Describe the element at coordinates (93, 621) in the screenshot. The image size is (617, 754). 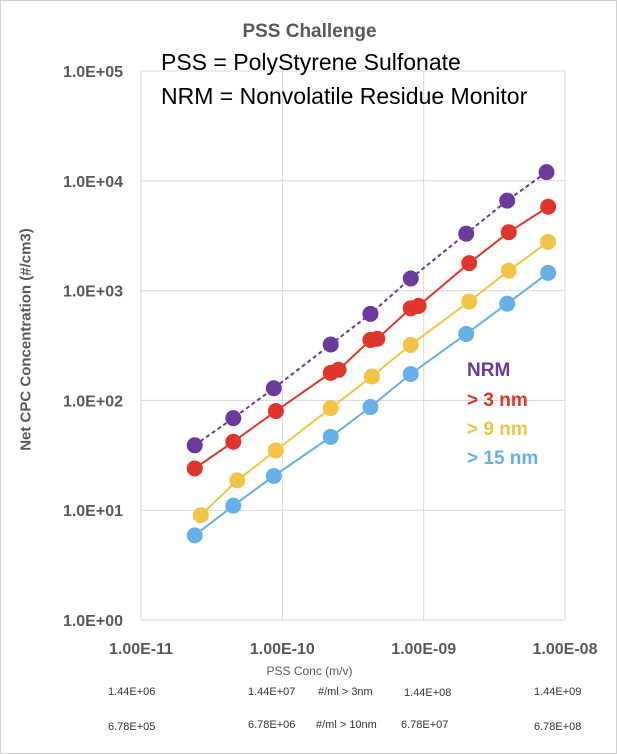
I see `y-tick-label: 1.0E+00` at that location.